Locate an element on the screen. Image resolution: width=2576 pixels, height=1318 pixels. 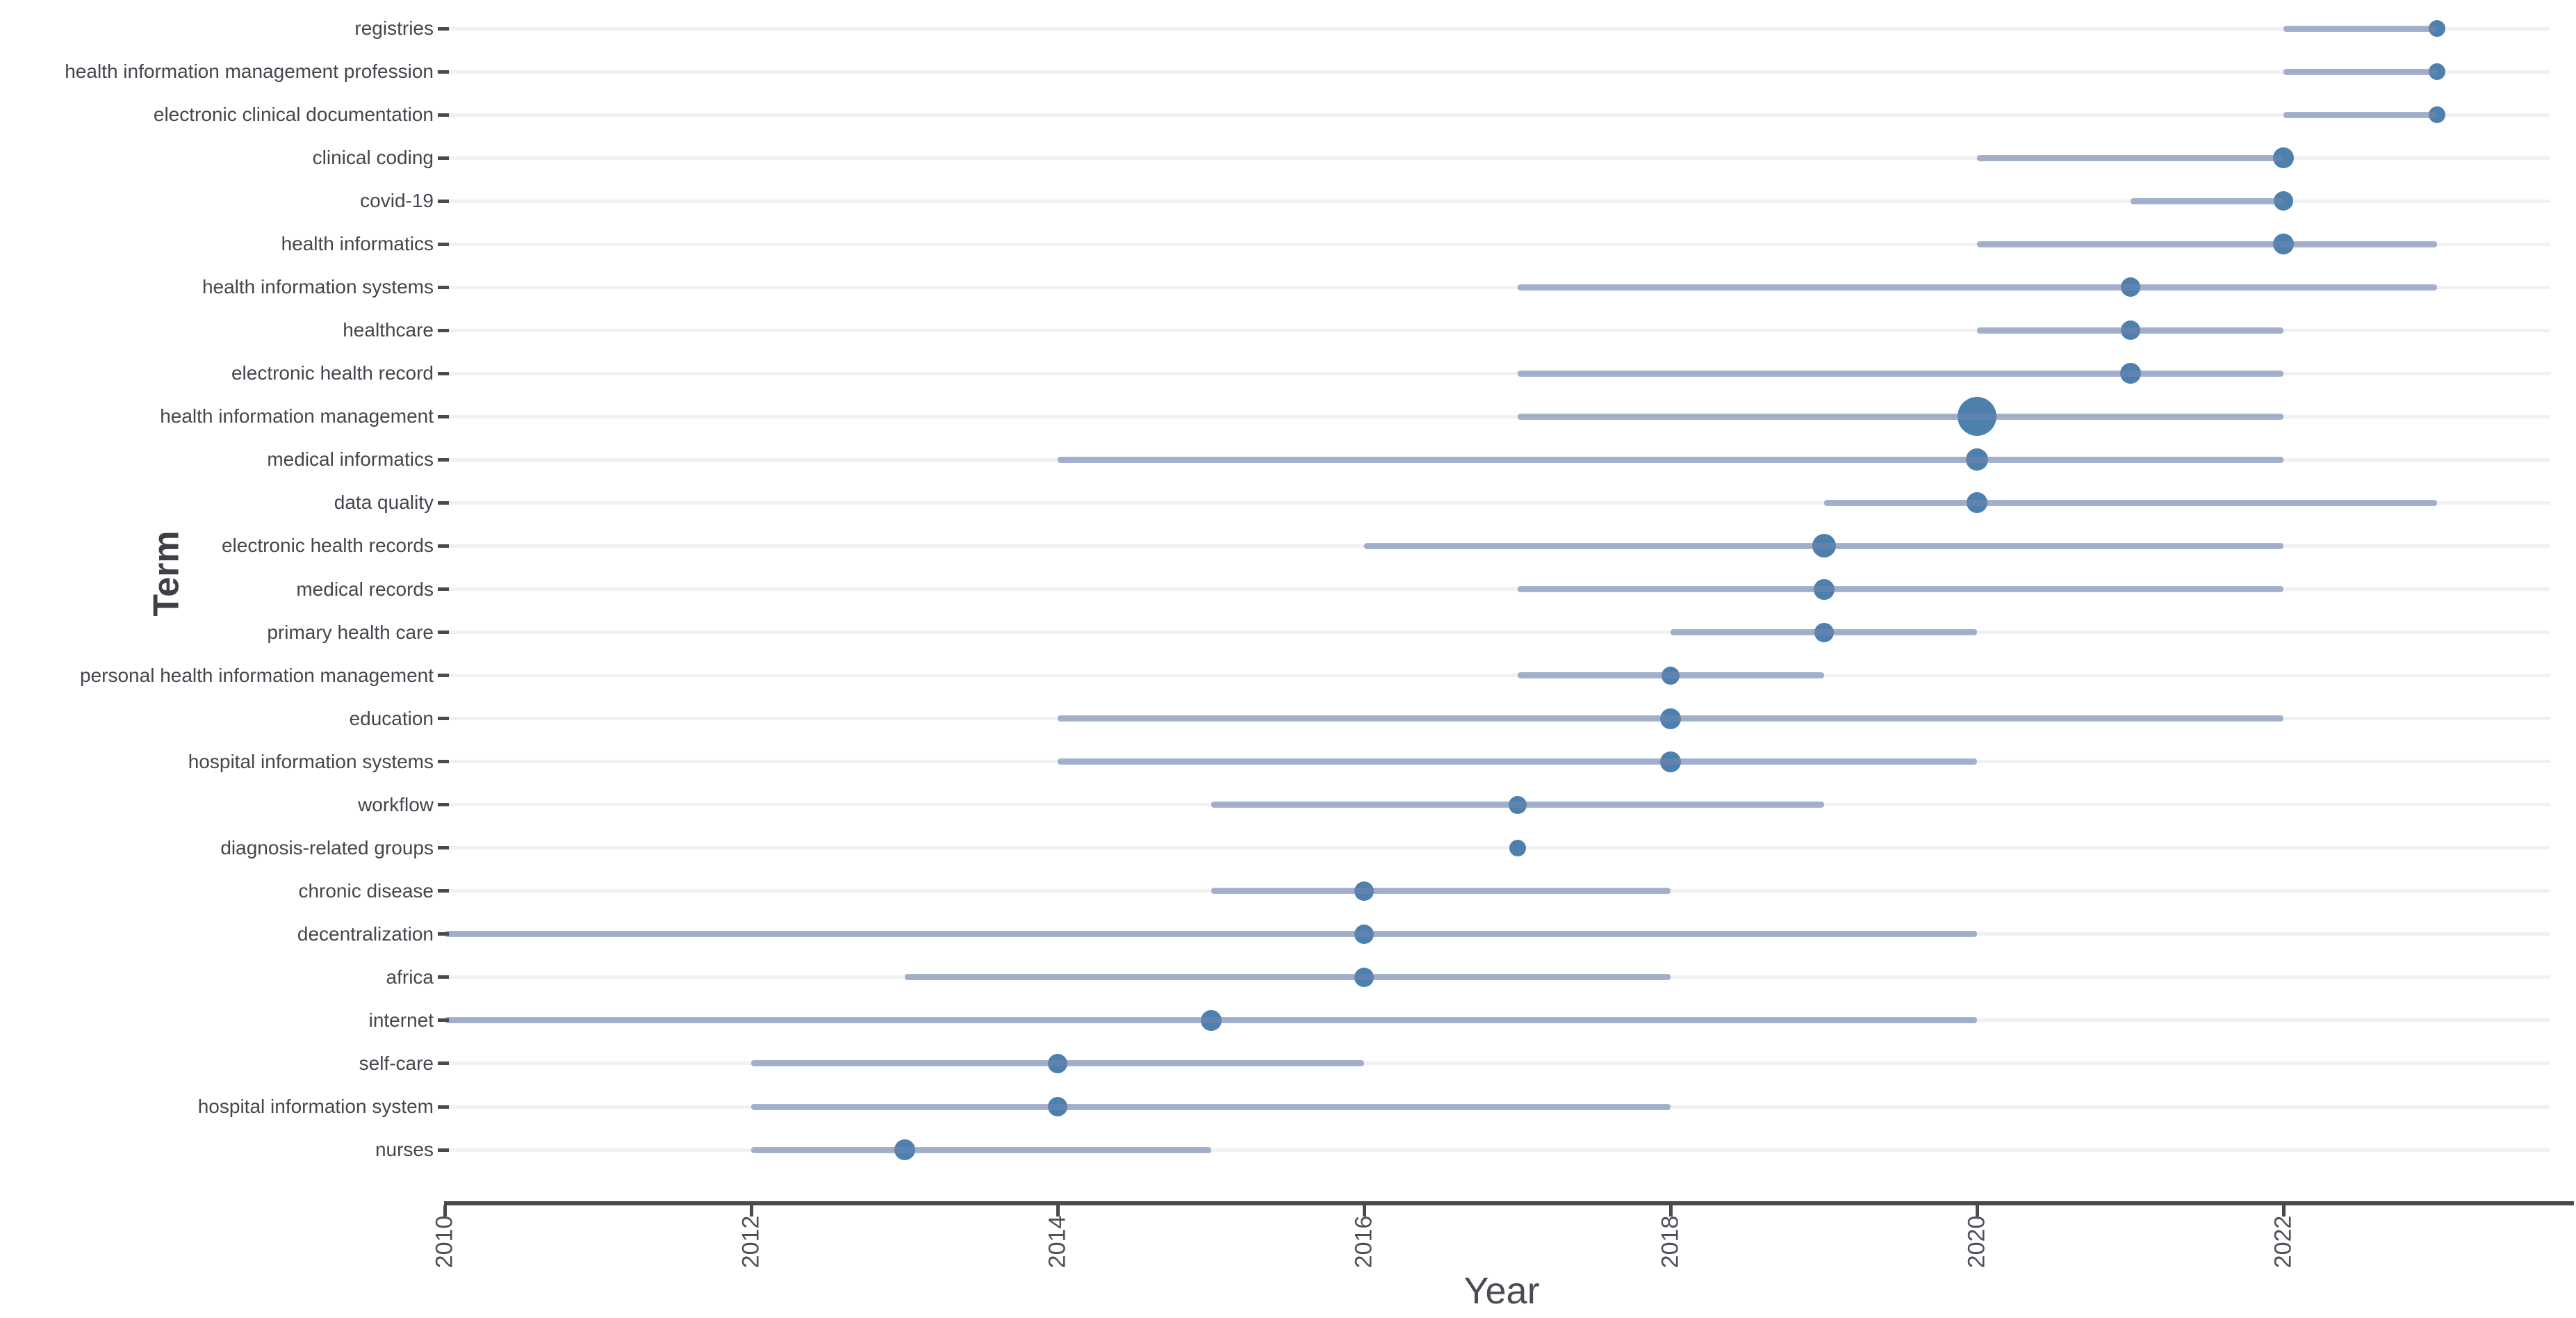
x-tick-label: 2014 is located at coordinates (1057, 1241).